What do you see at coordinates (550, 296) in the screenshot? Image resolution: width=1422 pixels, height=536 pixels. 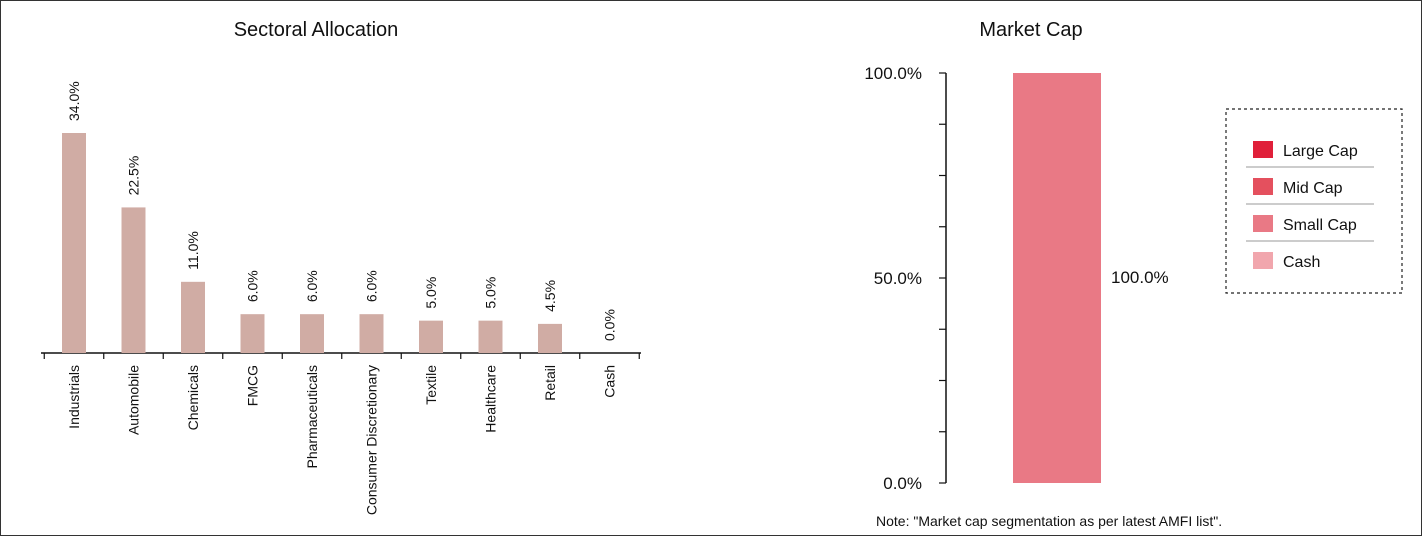 I see `sector-value-label: 4.5%` at bounding box center [550, 296].